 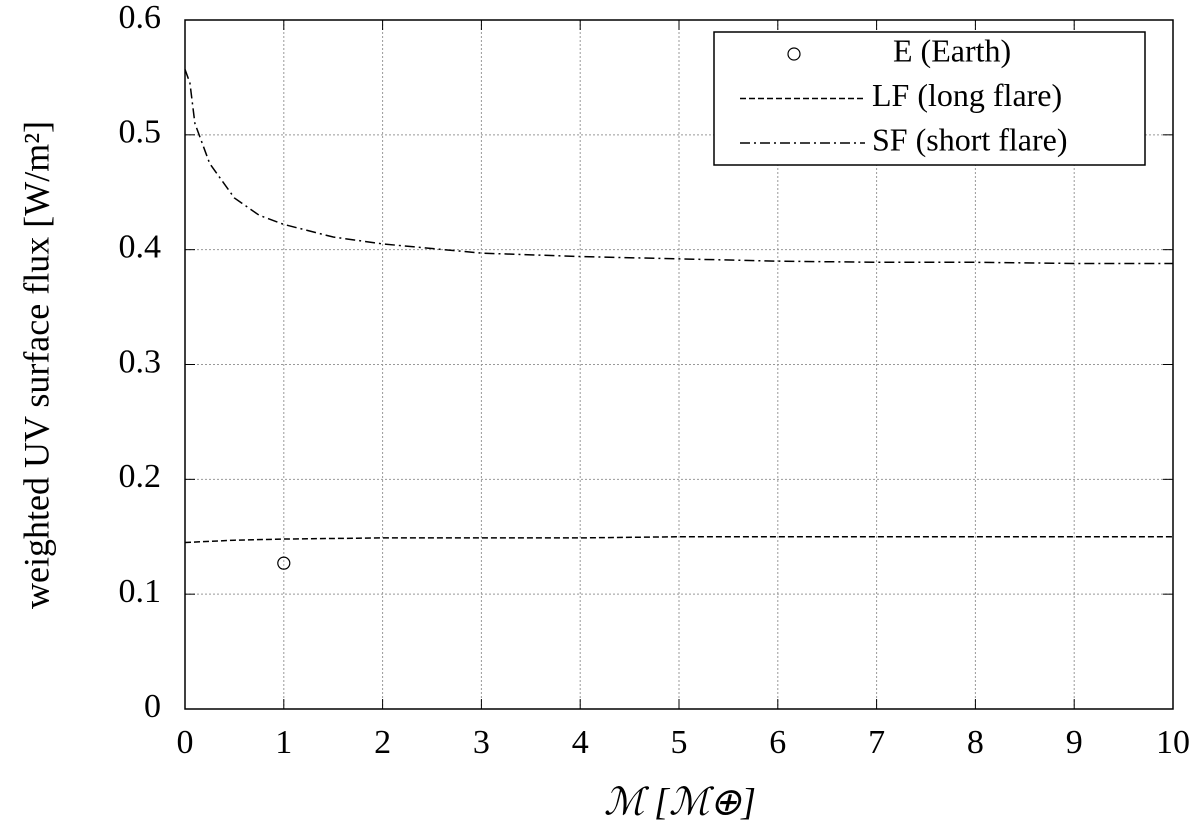 I want to click on x-tick-label: 8, so click(x=975, y=742).